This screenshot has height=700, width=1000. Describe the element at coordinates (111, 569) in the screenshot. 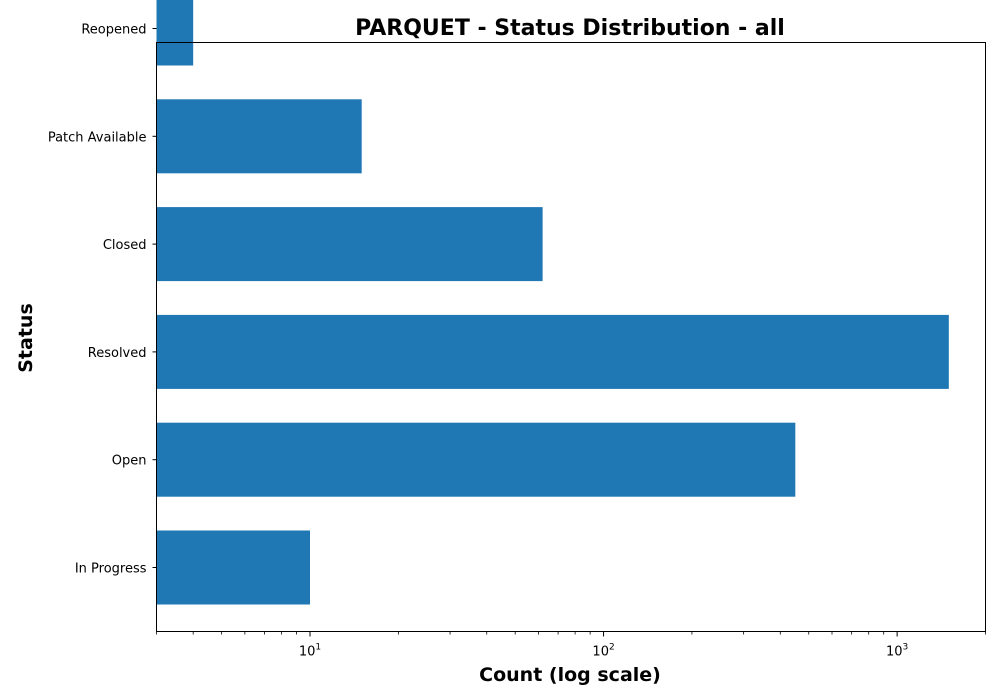

I see `y-tick-label: In Progress` at that location.